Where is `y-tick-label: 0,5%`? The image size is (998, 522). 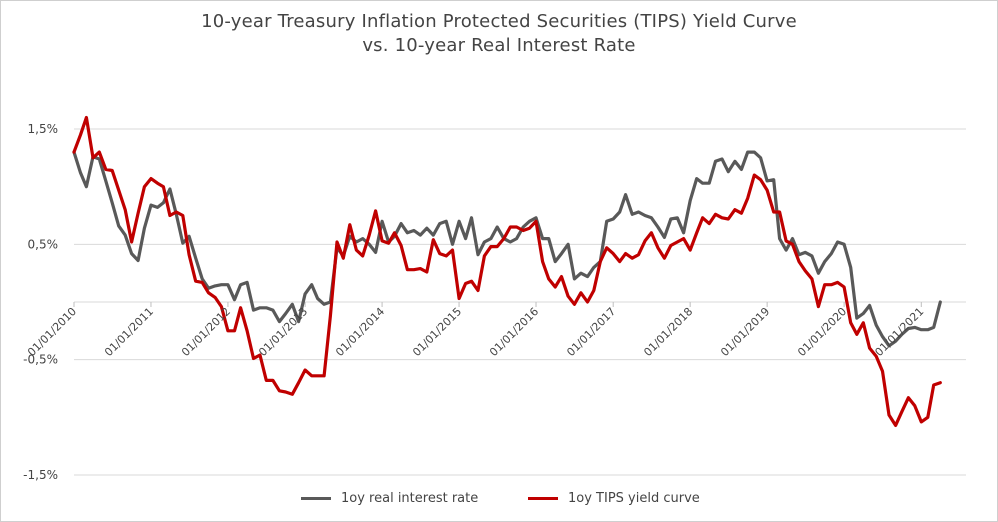
y-tick-label: 0,5% is located at coordinates (43, 244).